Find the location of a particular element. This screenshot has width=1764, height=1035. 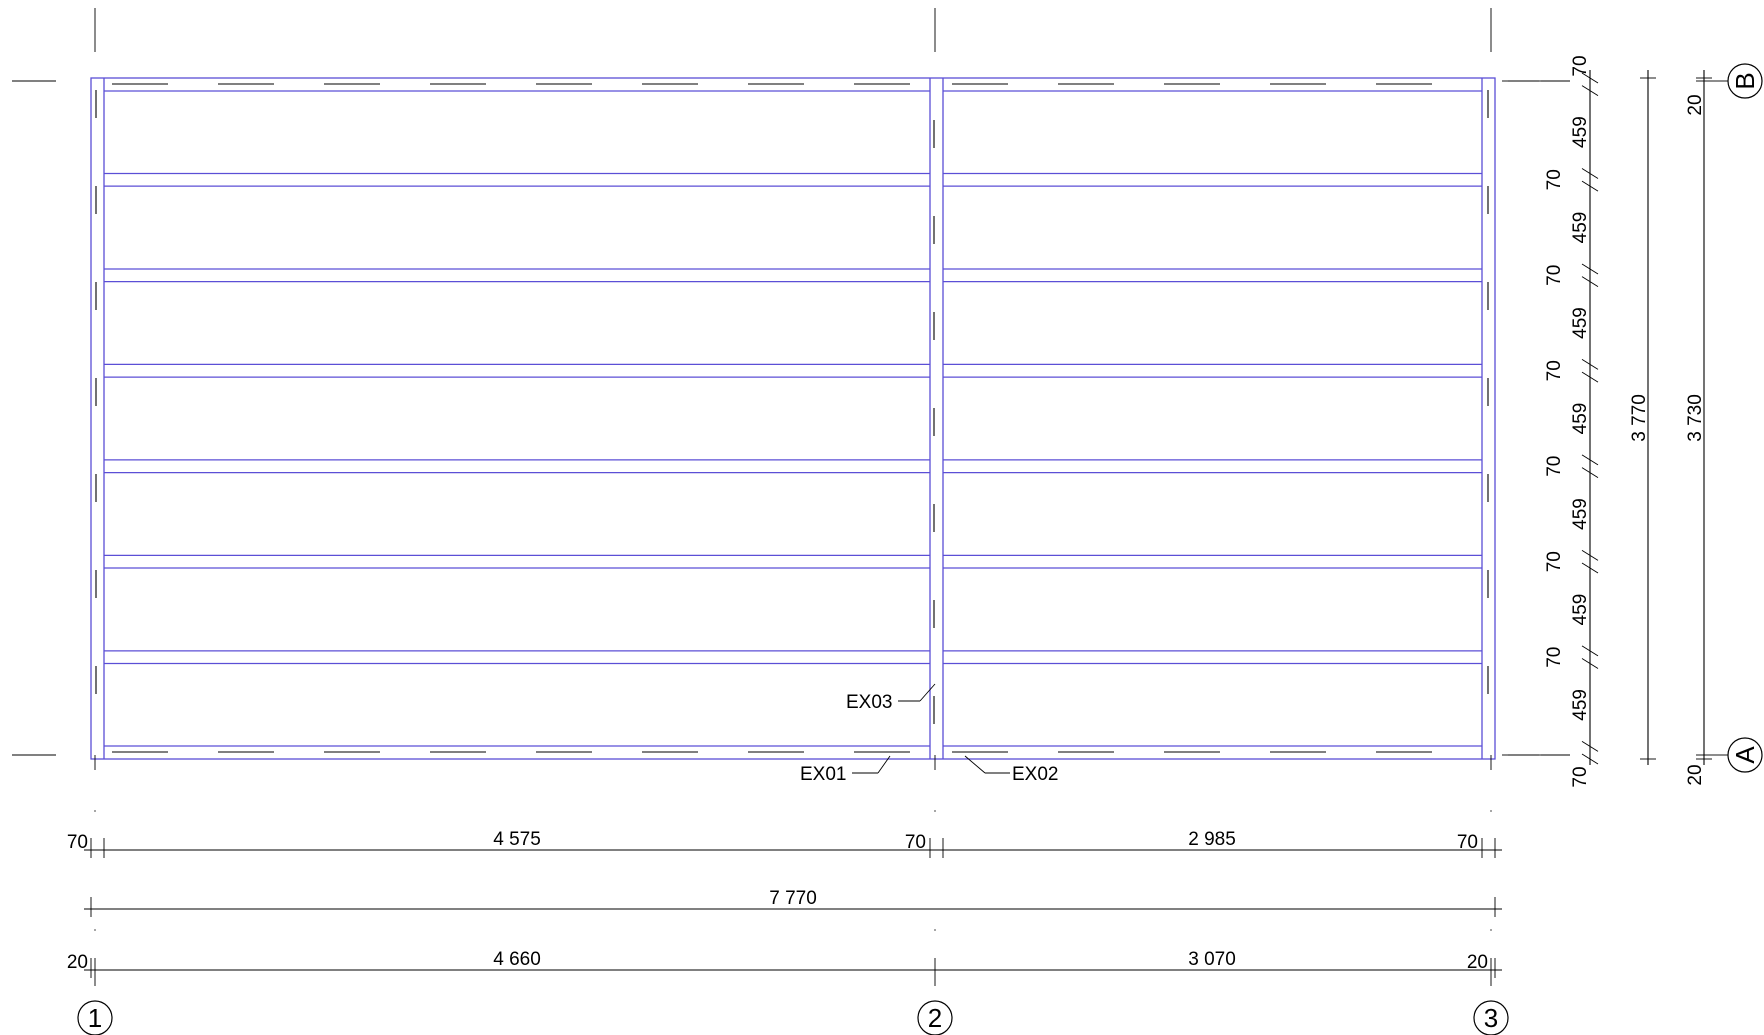

grid-bubbles-lettered: B A is located at coordinates (1737, 418).